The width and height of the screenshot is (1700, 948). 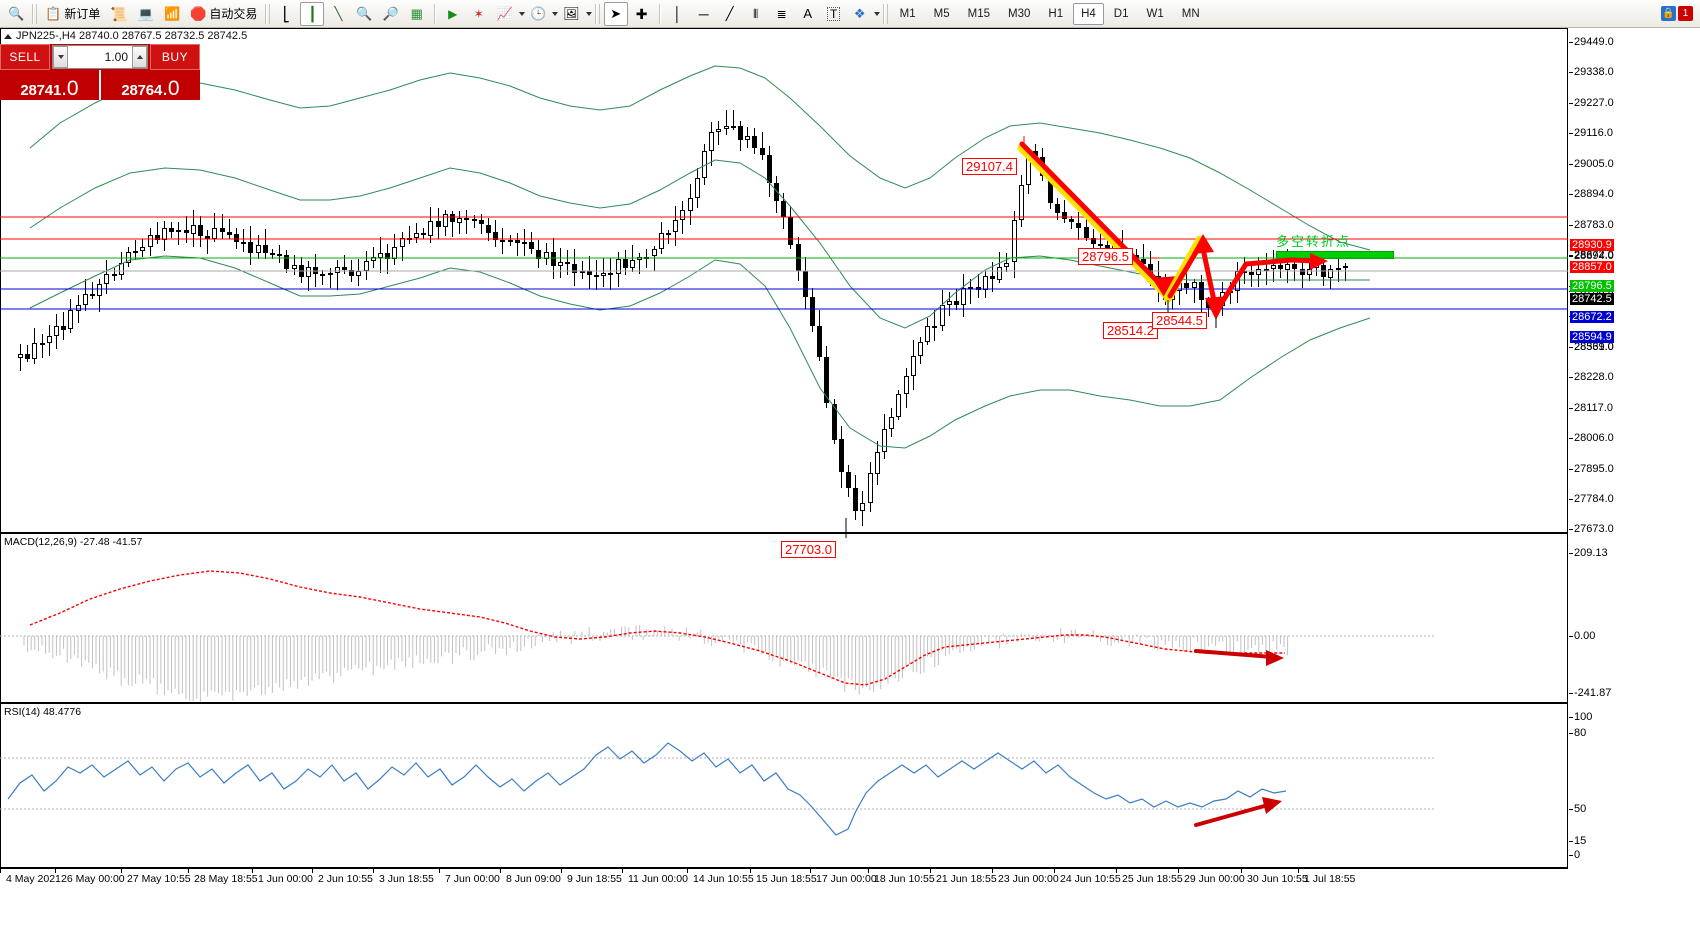 I want to click on clock-icon: 🕒, so click(x=538, y=13).